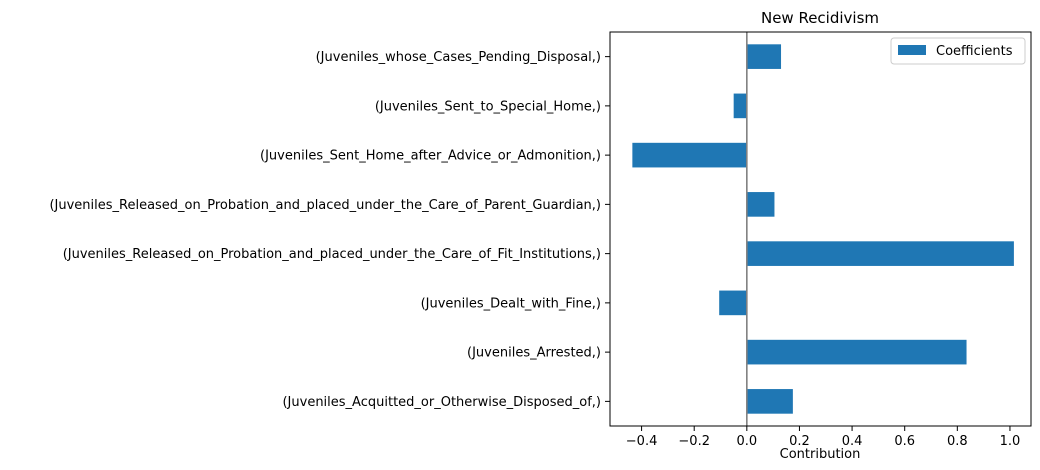 The height and width of the screenshot is (470, 1040). I want to click on x-ticks: −0.4 −0.2 0.0 0.2 0.4 0.6 0.8 1.0, so click(823, 437).